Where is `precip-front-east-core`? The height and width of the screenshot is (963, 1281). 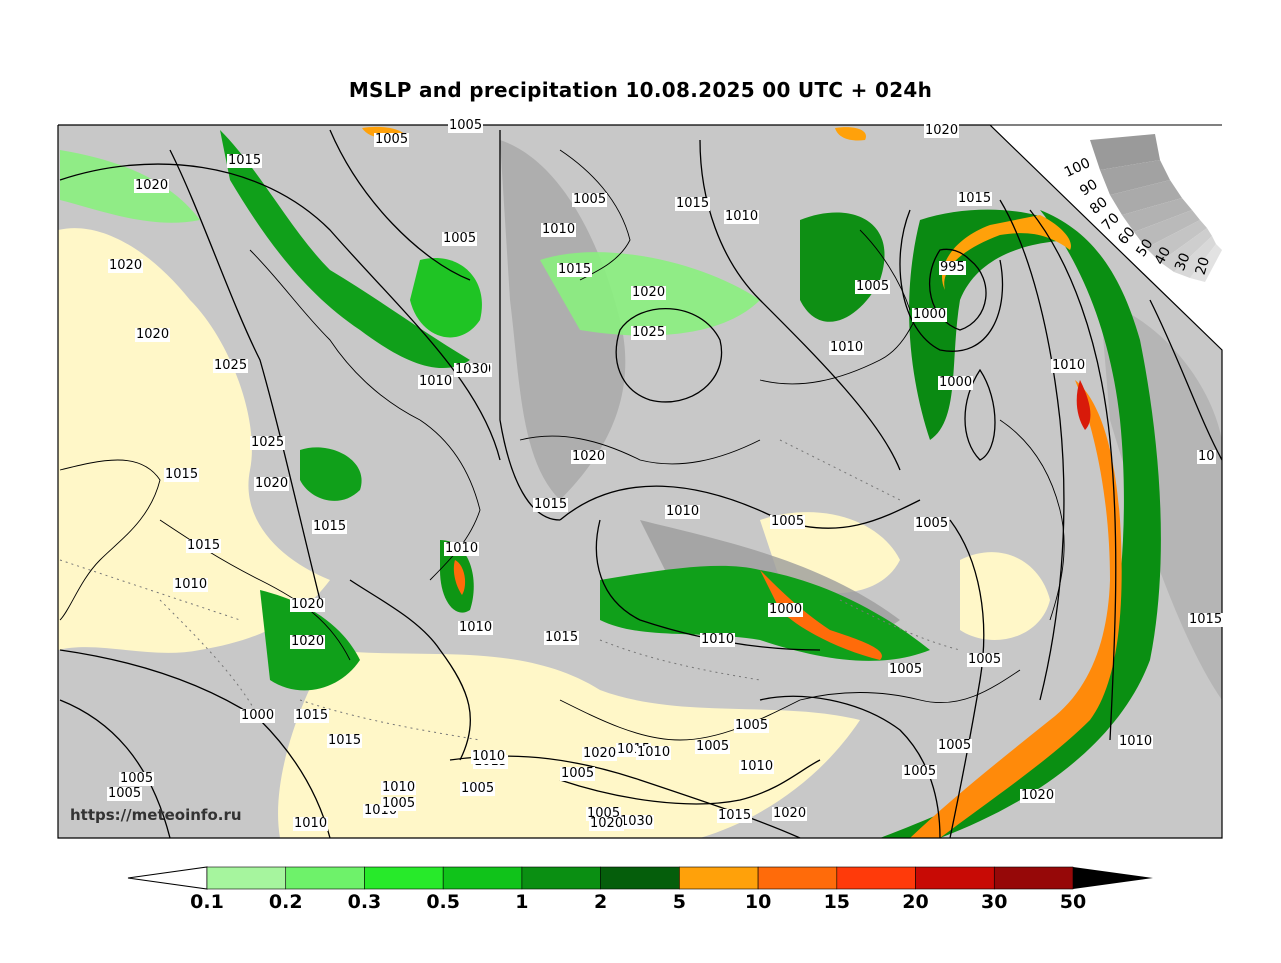 precip-front-east-core is located at coordinates (1016, 609).